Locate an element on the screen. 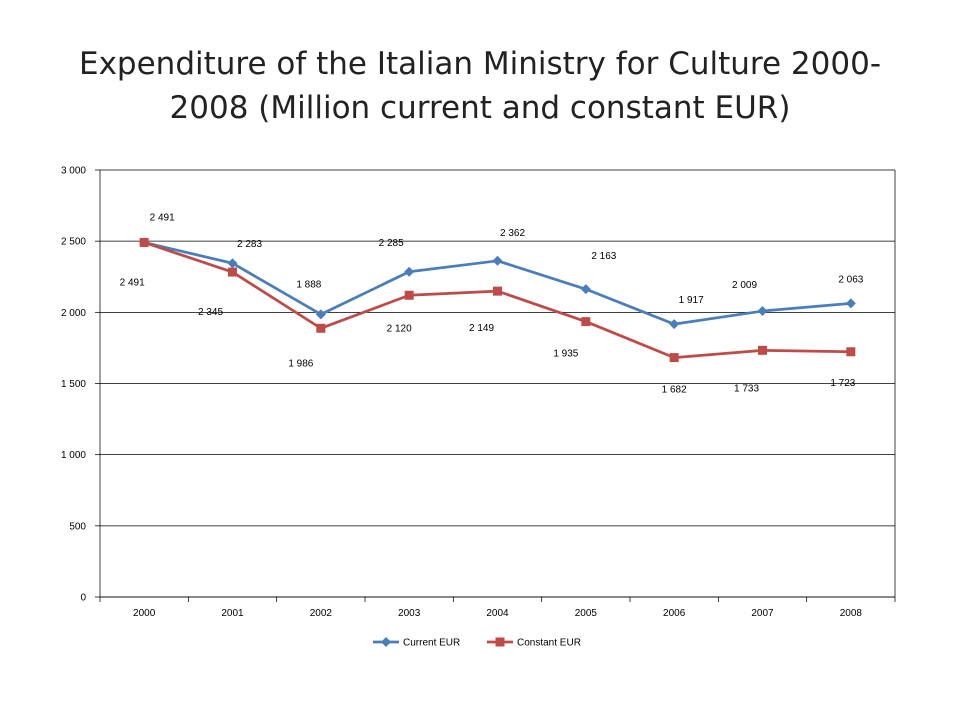 The width and height of the screenshot is (960, 720). x-tick-label: 2008 is located at coordinates (851, 613).